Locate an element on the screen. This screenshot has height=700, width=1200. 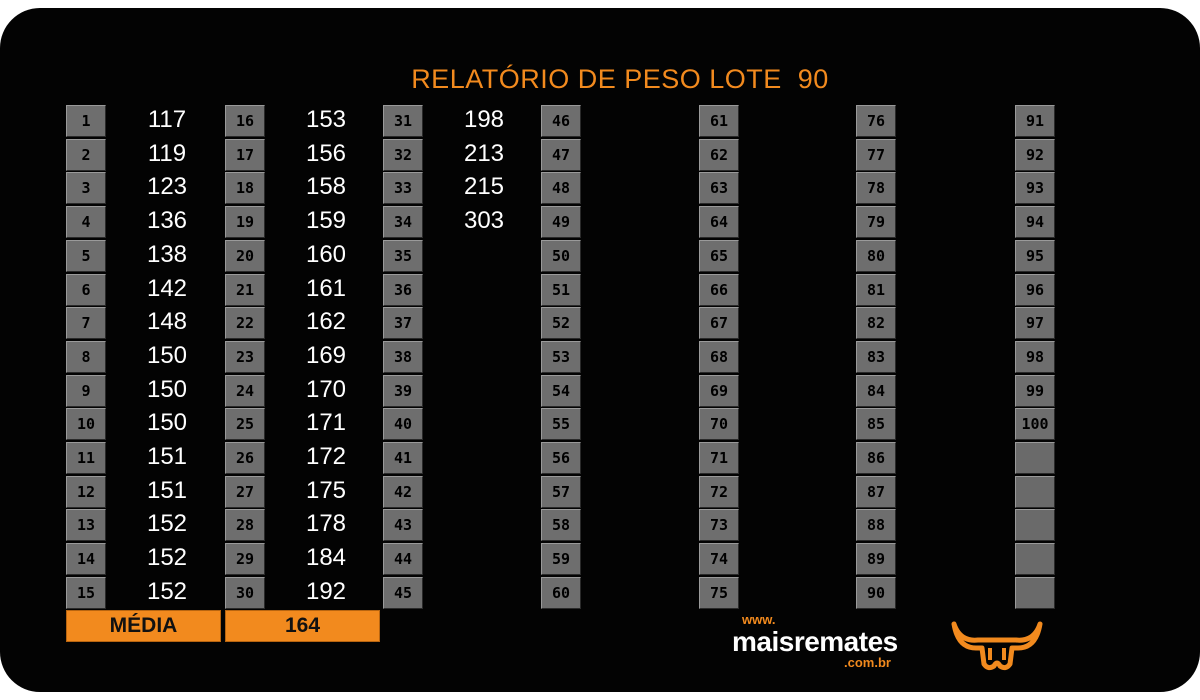
animal-number-cell: 1 is located at coordinates (86, 121).